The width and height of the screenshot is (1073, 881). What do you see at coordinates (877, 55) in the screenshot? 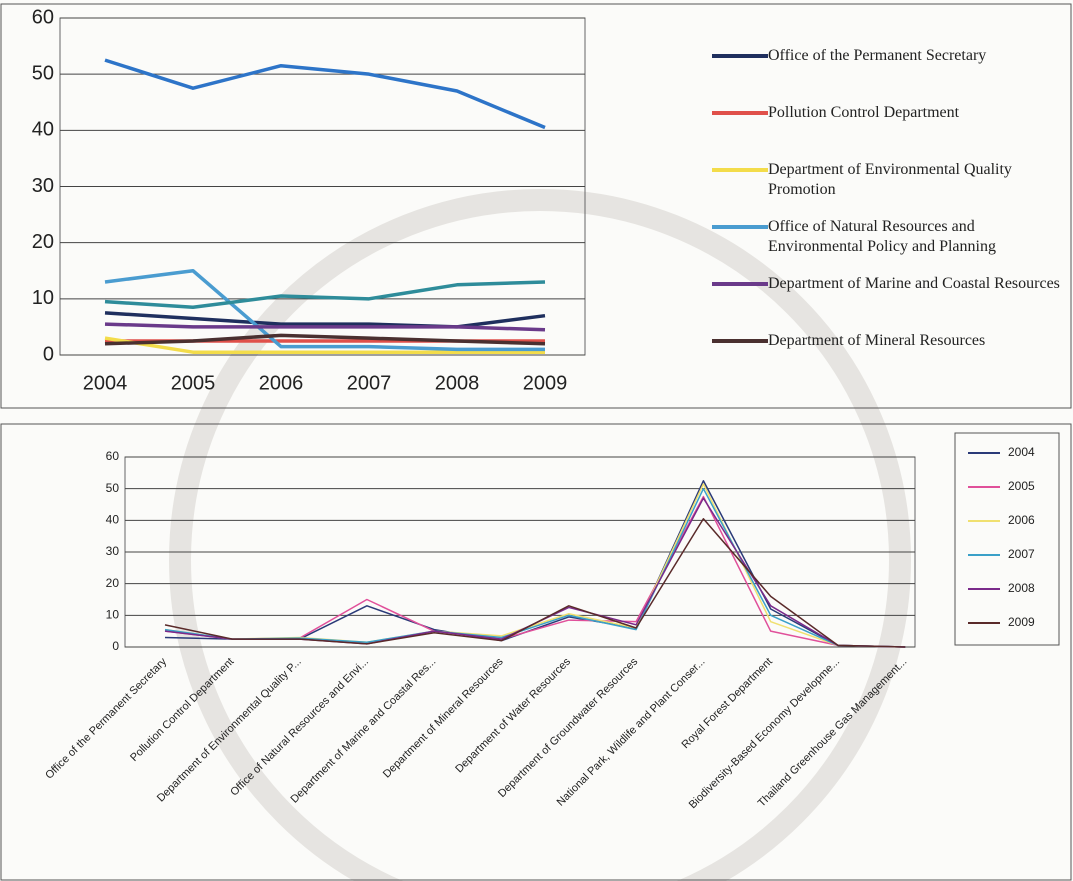
I see `legend-label: Office of the Permanent Secretary` at bounding box center [877, 55].